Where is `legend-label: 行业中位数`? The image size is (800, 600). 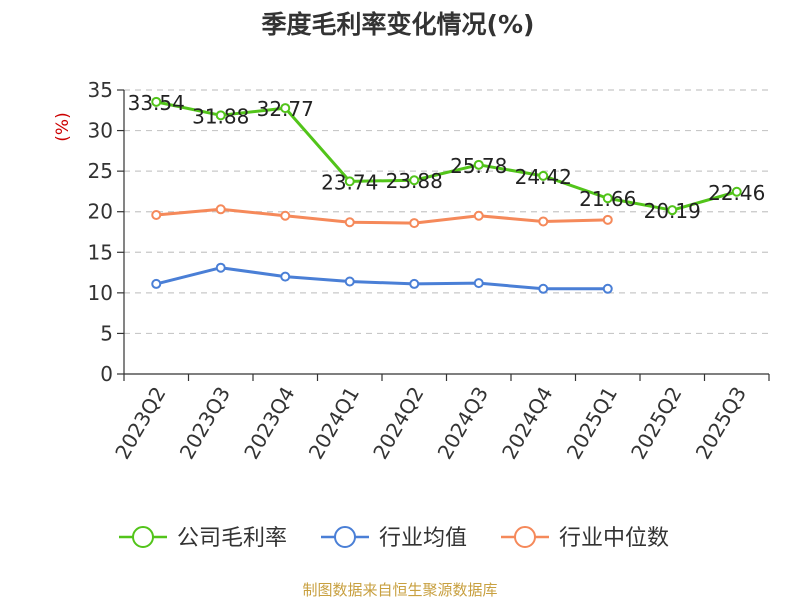 legend-label: 行业中位数 is located at coordinates (614, 538).